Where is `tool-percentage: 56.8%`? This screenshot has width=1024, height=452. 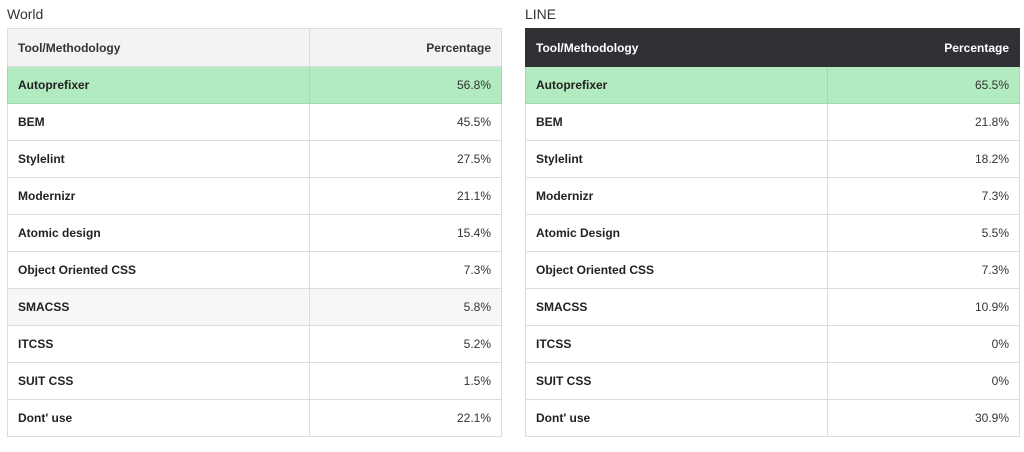 tool-percentage: 56.8% is located at coordinates (405, 85).